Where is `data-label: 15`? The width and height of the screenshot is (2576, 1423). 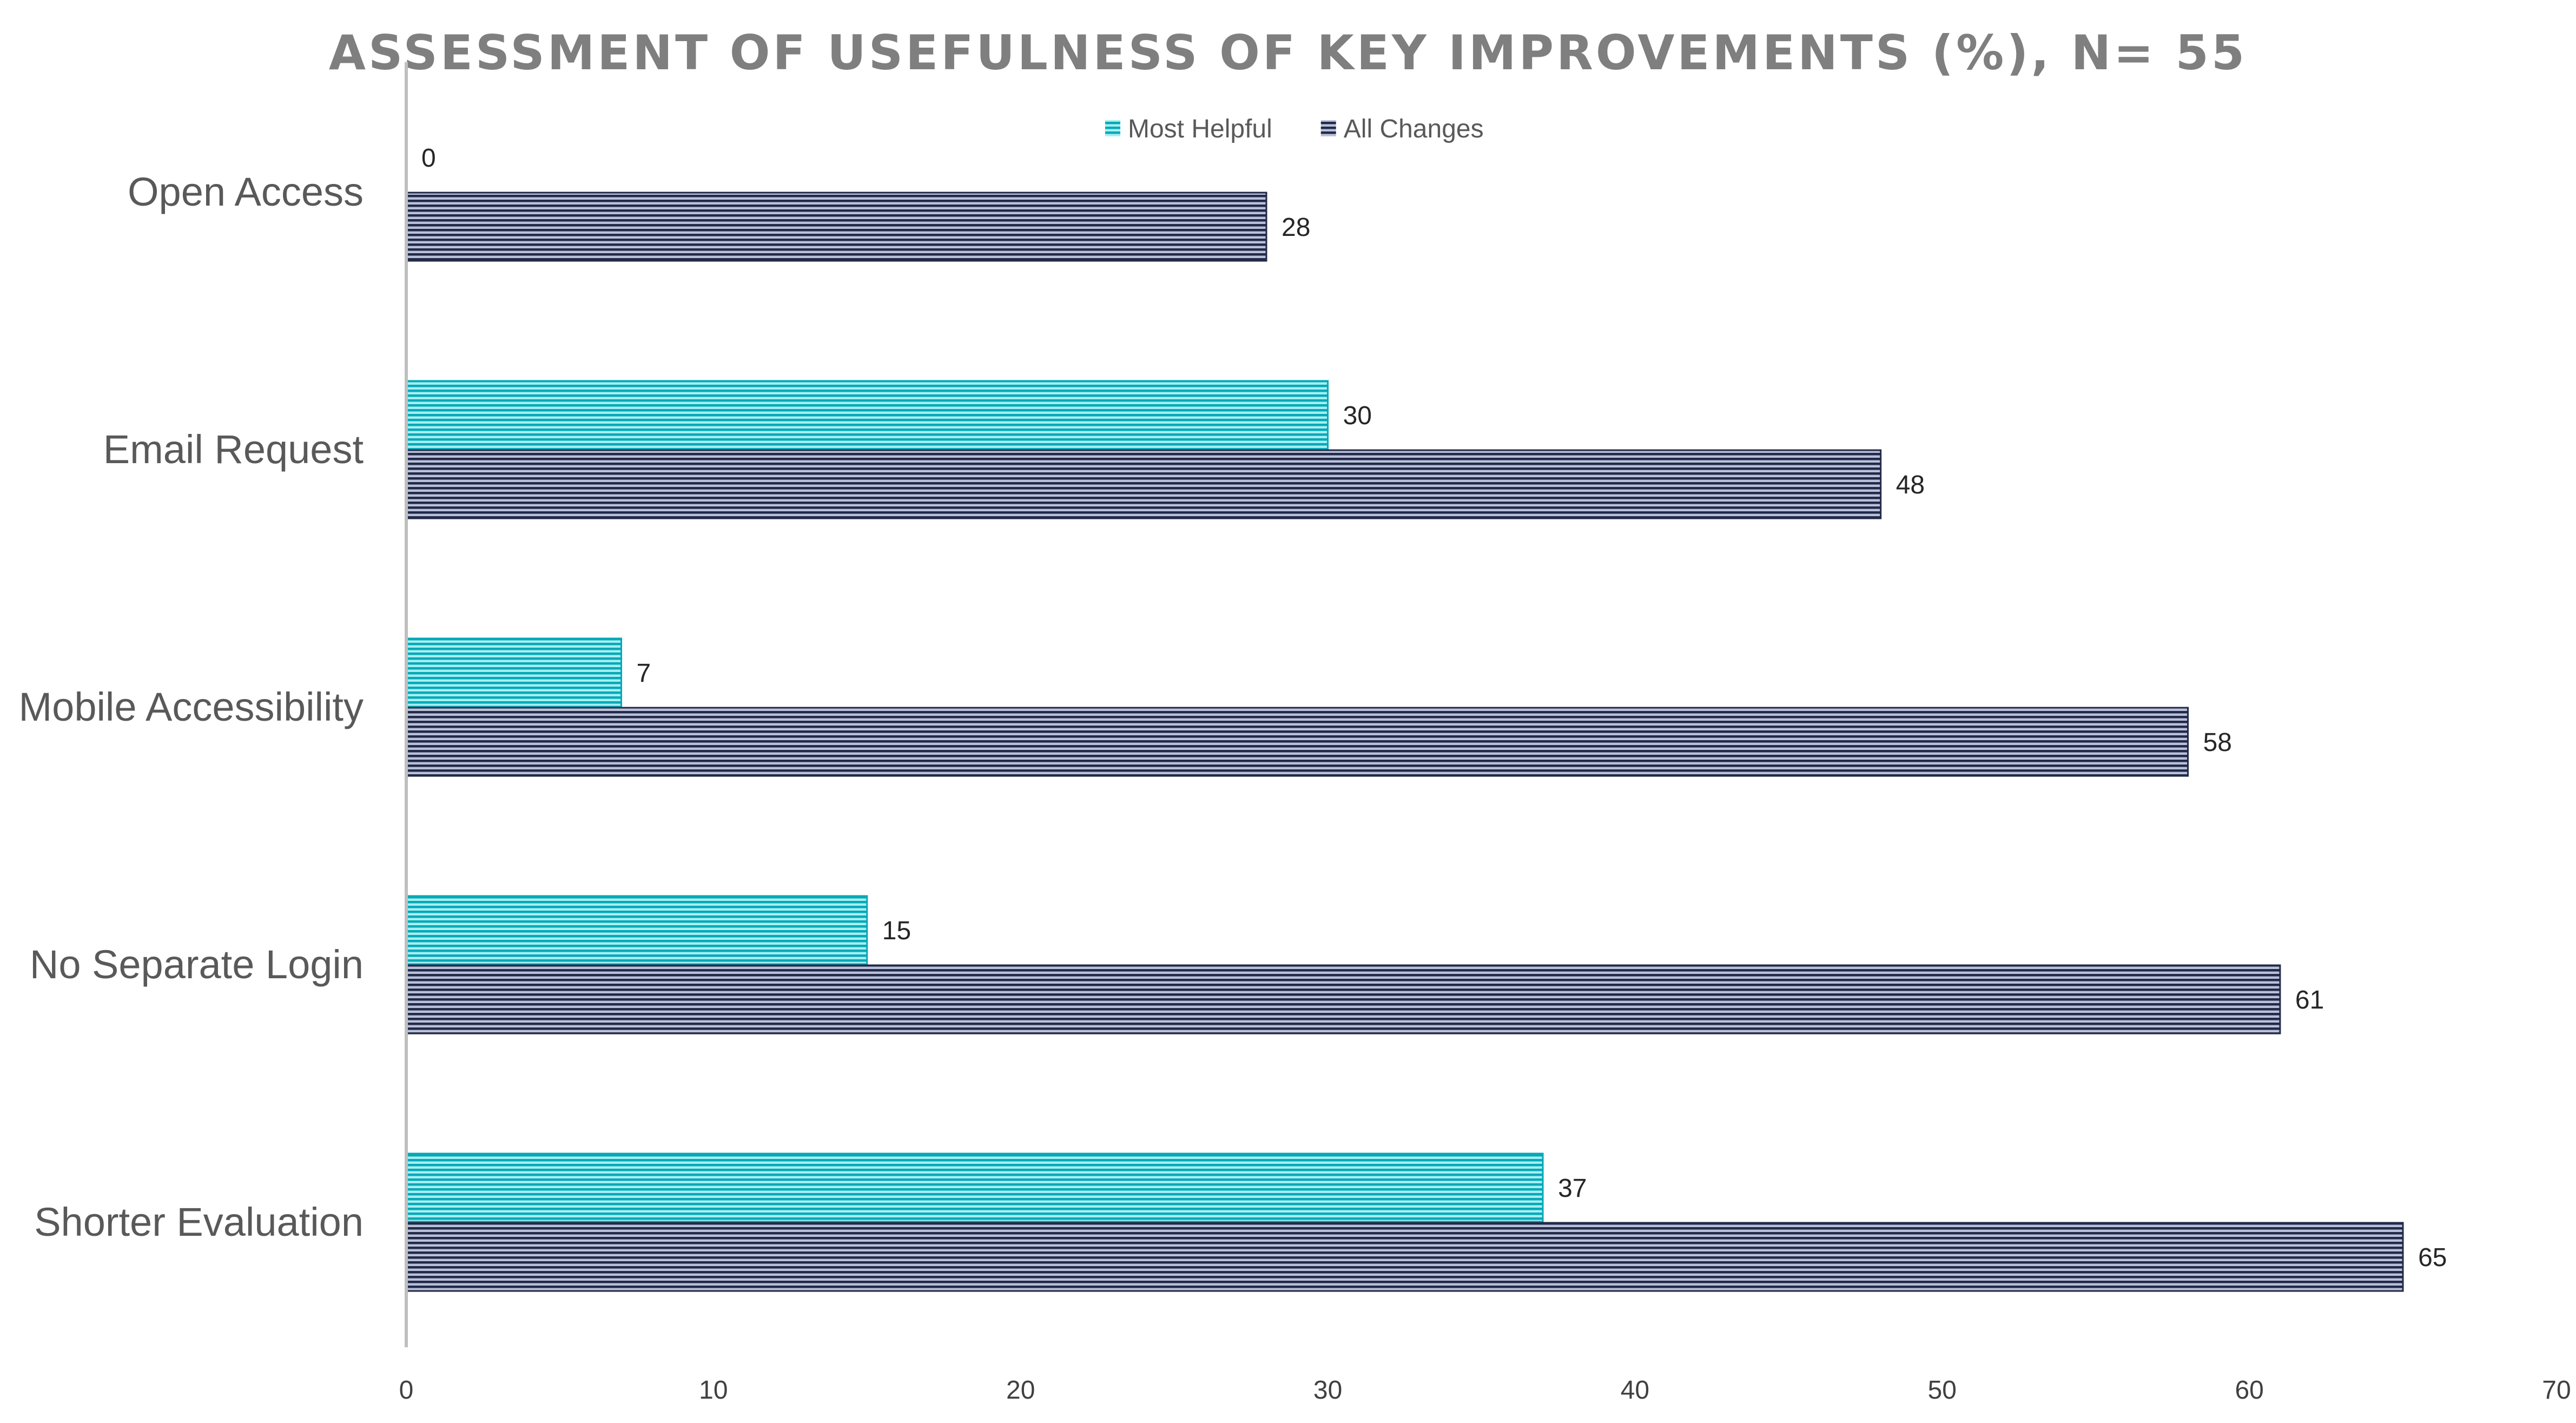
data-label: 15 is located at coordinates (896, 931).